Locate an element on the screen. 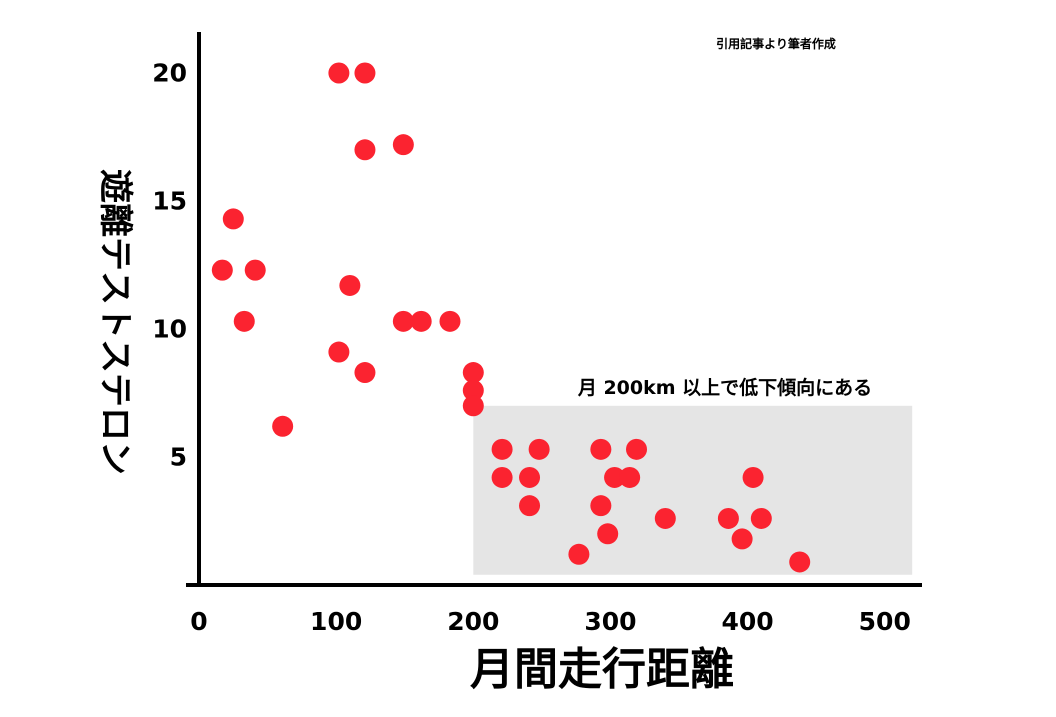 Image resolution: width=1056 pixels, height=717 pixels. x-tick-labels: 0 100 200 300 400 500 is located at coordinates (550, 621).